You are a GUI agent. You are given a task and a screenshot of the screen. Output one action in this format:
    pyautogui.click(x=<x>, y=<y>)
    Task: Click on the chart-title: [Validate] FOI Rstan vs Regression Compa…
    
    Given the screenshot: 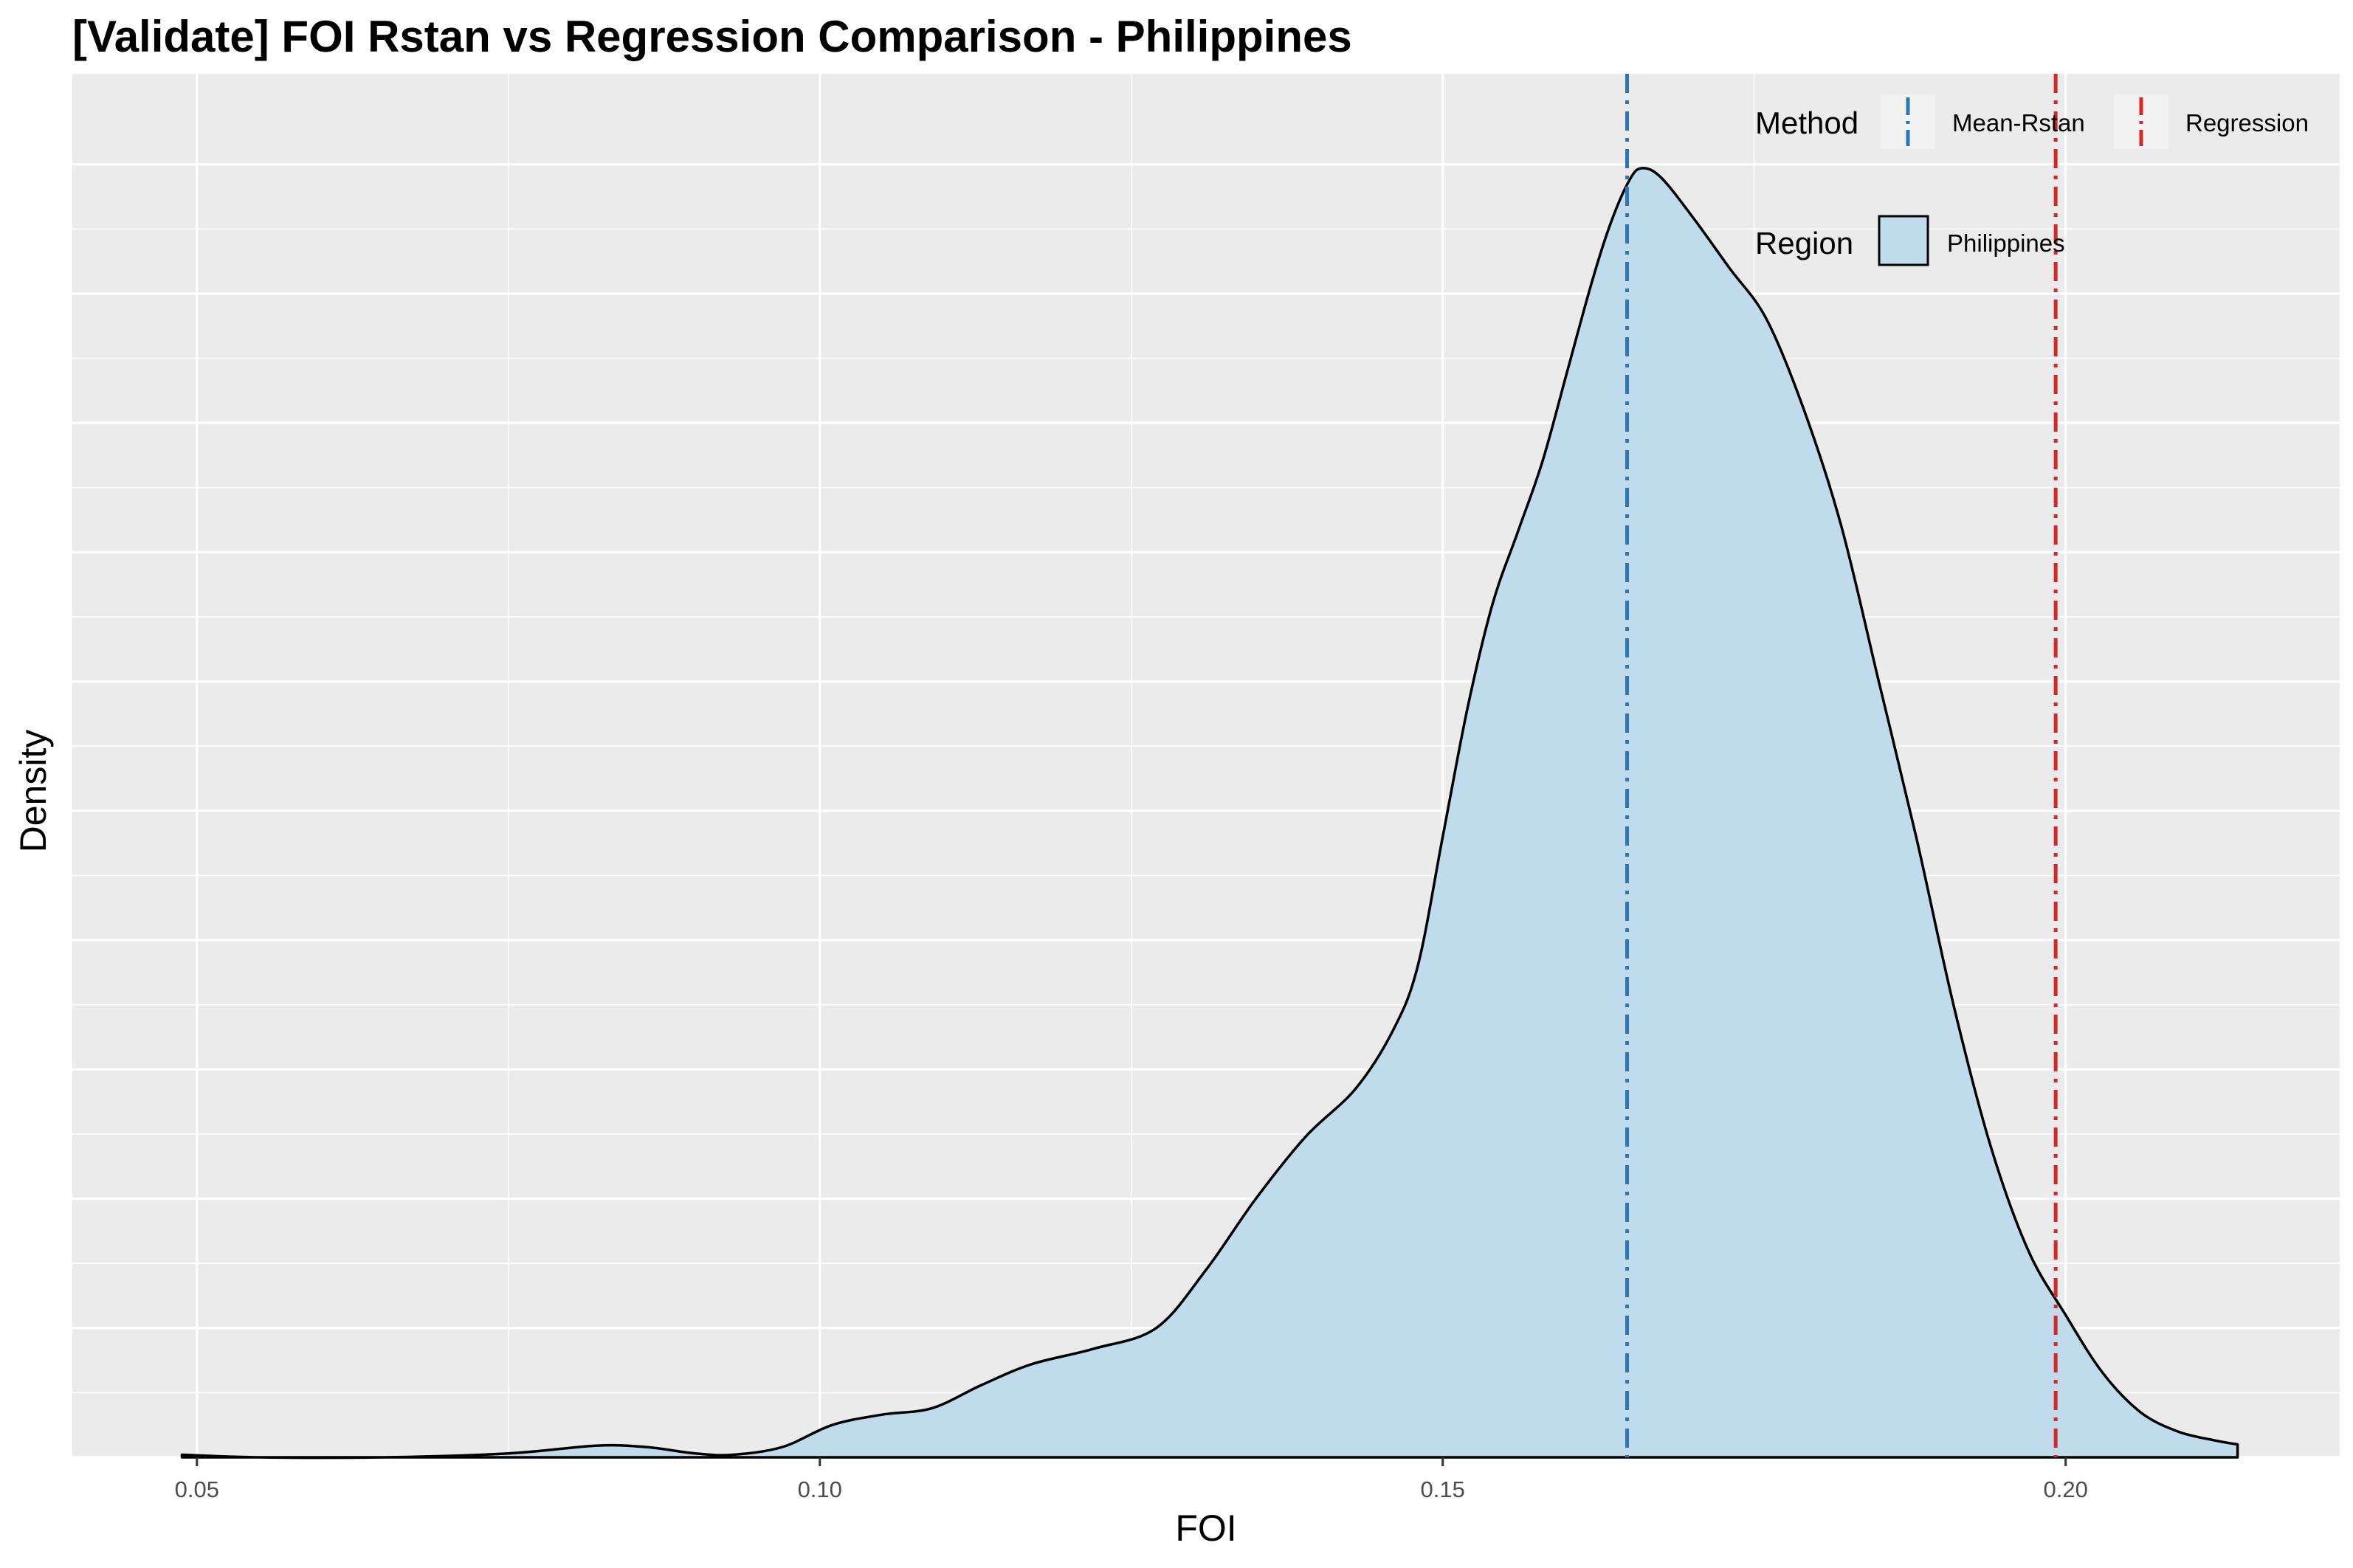 What is the action you would take?
    pyautogui.click(x=712, y=36)
    